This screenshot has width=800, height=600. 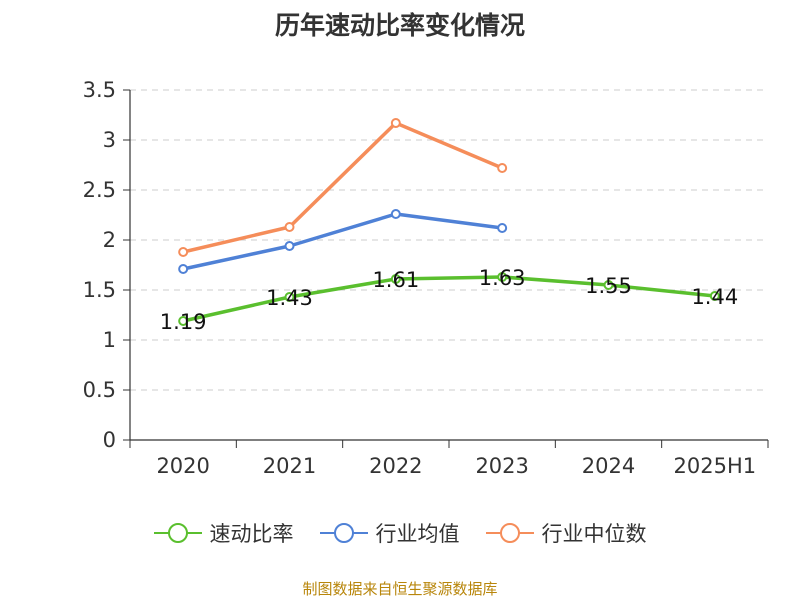 I want to click on y-tick-label: 1, so click(x=109, y=340).